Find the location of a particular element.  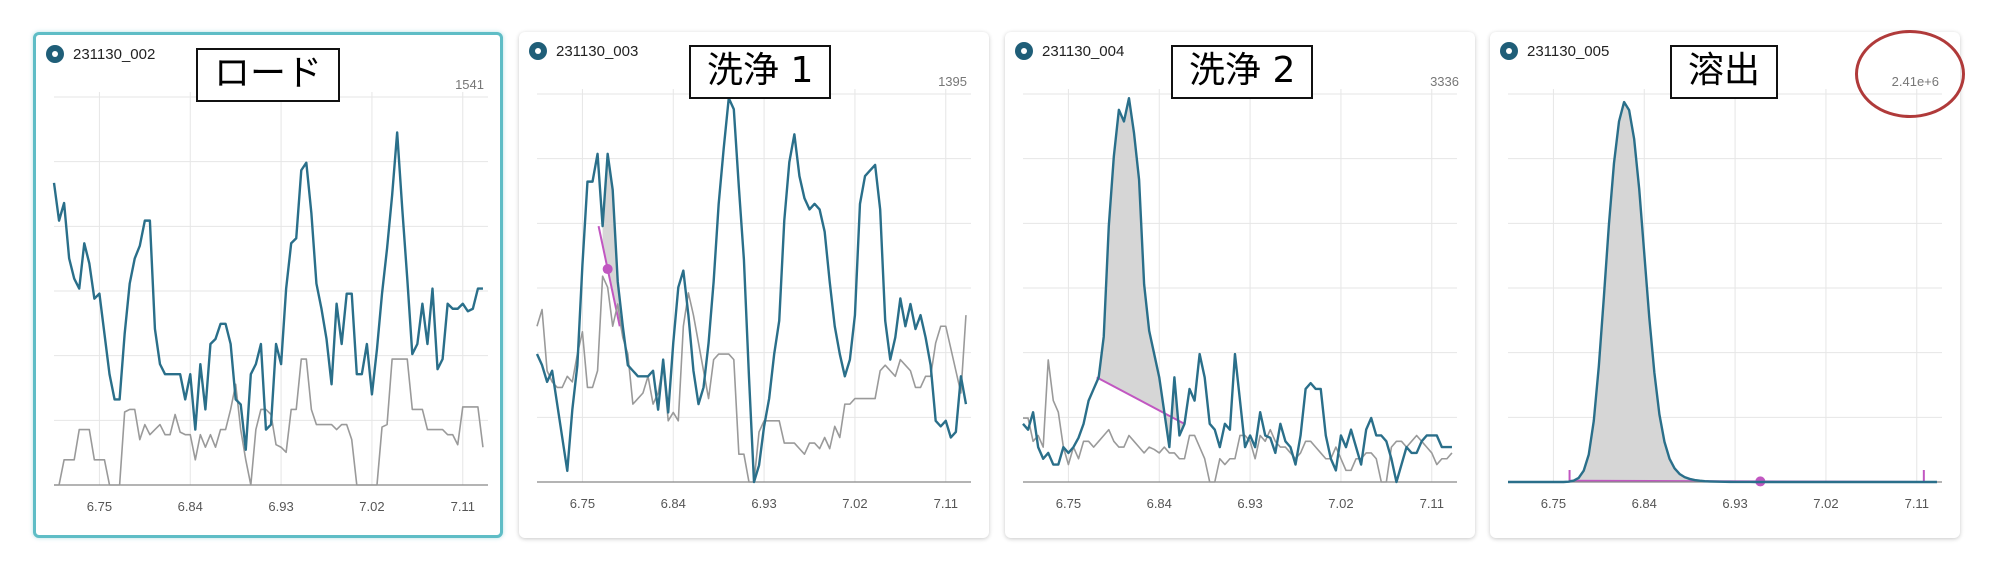

step-label-box: 洗浄 2 is located at coordinates (1242, 72).